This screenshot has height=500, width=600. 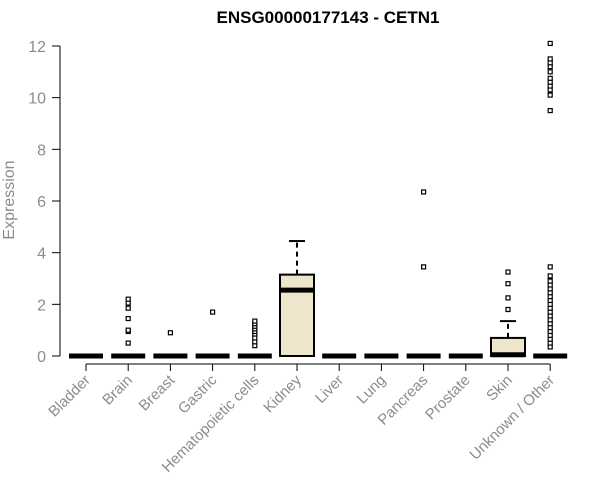 What do you see at coordinates (254, 338) in the screenshot?
I see `box-hematopoietic-cells` at bounding box center [254, 338].